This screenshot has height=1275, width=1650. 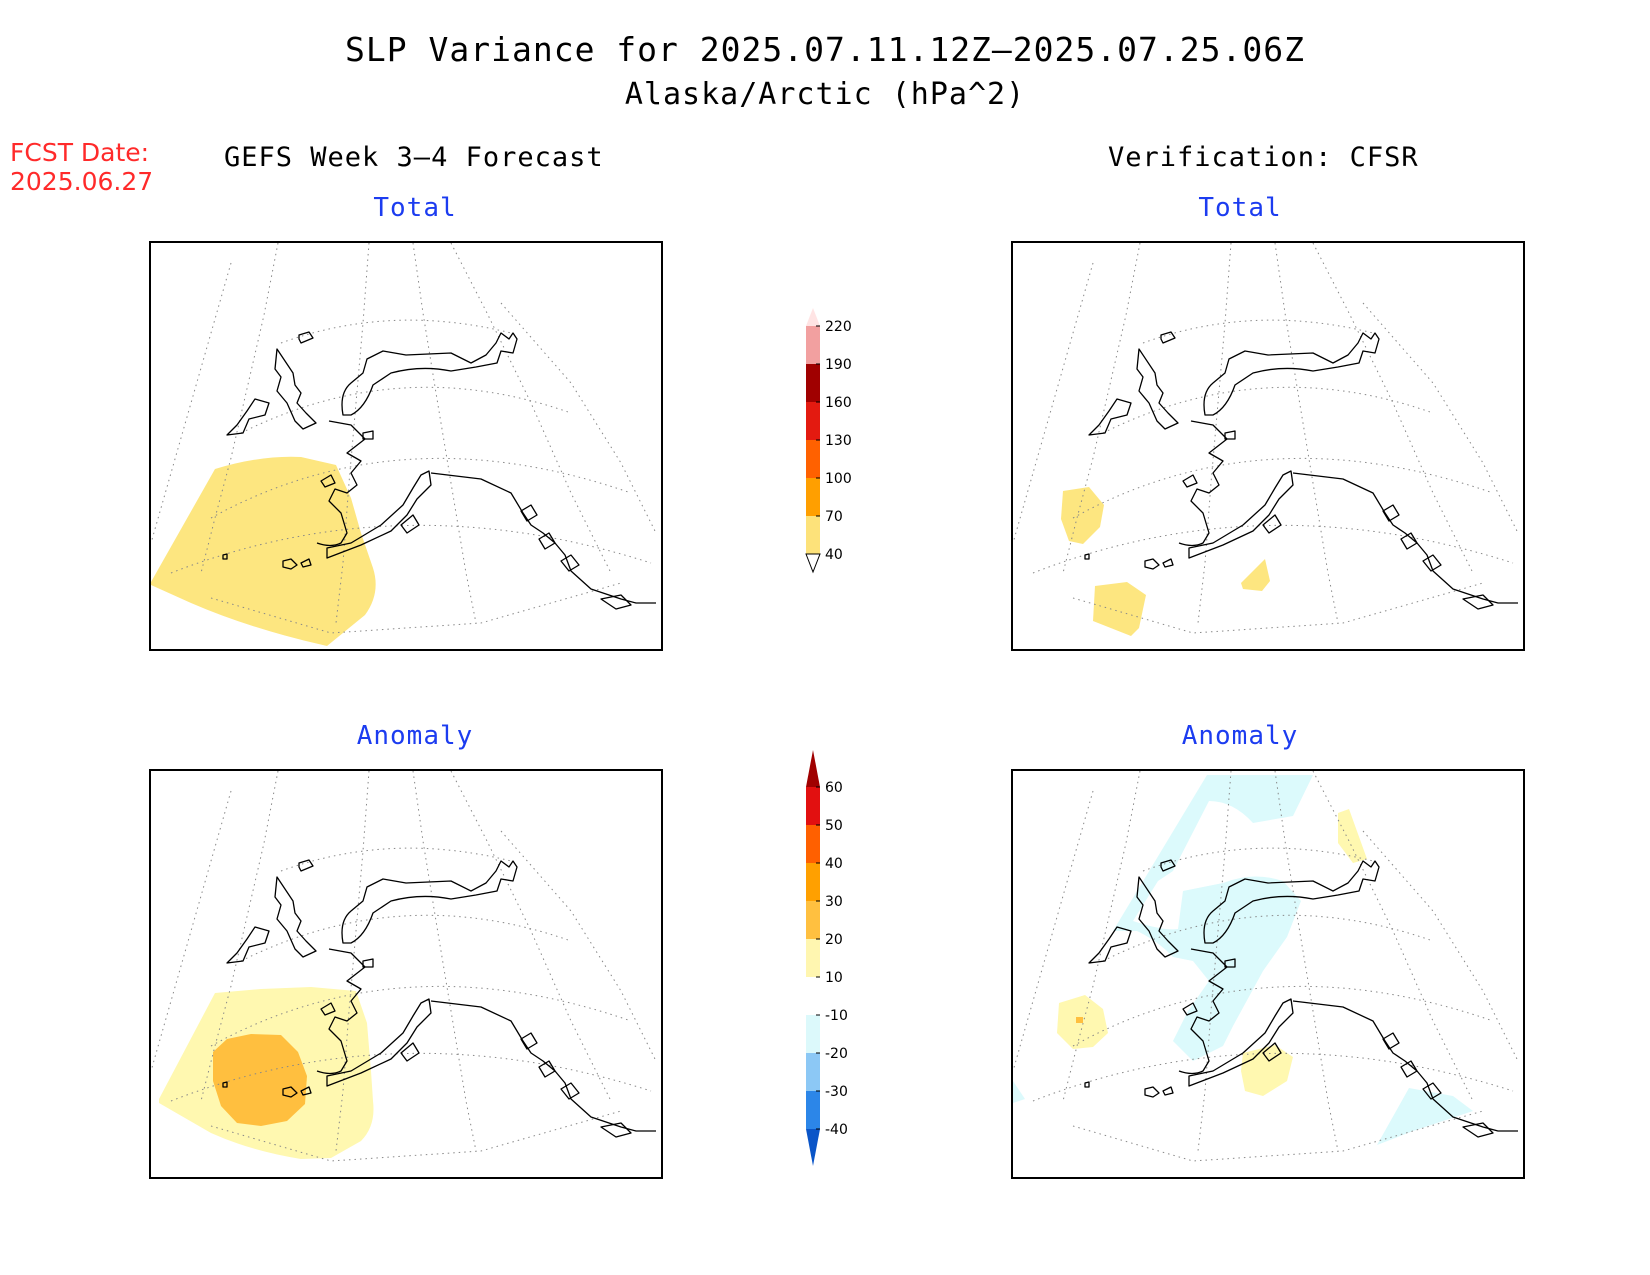 What do you see at coordinates (834, 517) in the screenshot?
I see `colorbar-label: 70` at bounding box center [834, 517].